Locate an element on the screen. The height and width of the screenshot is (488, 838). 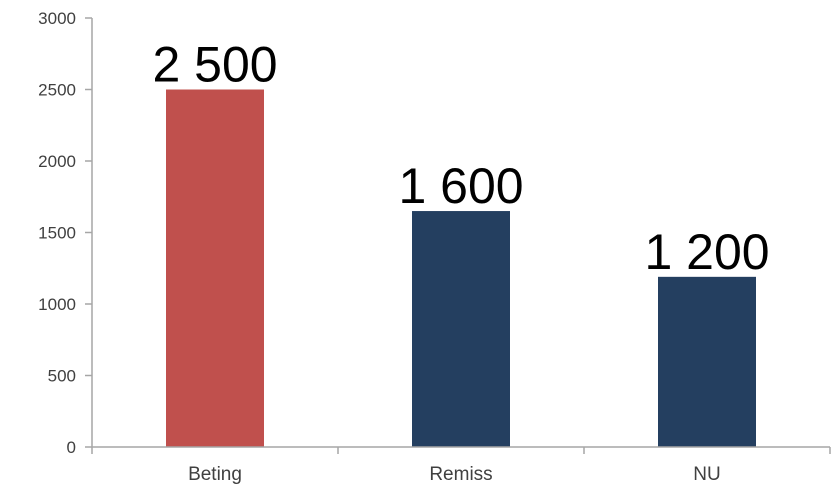
x-tick-label: Remiss is located at coordinates (460, 474).